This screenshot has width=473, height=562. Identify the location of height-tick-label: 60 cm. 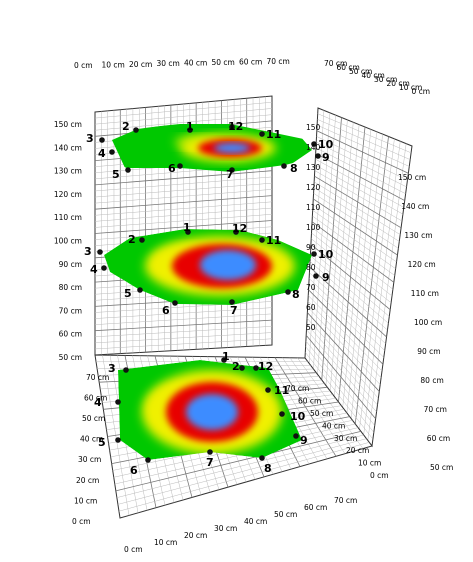
(70, 334).